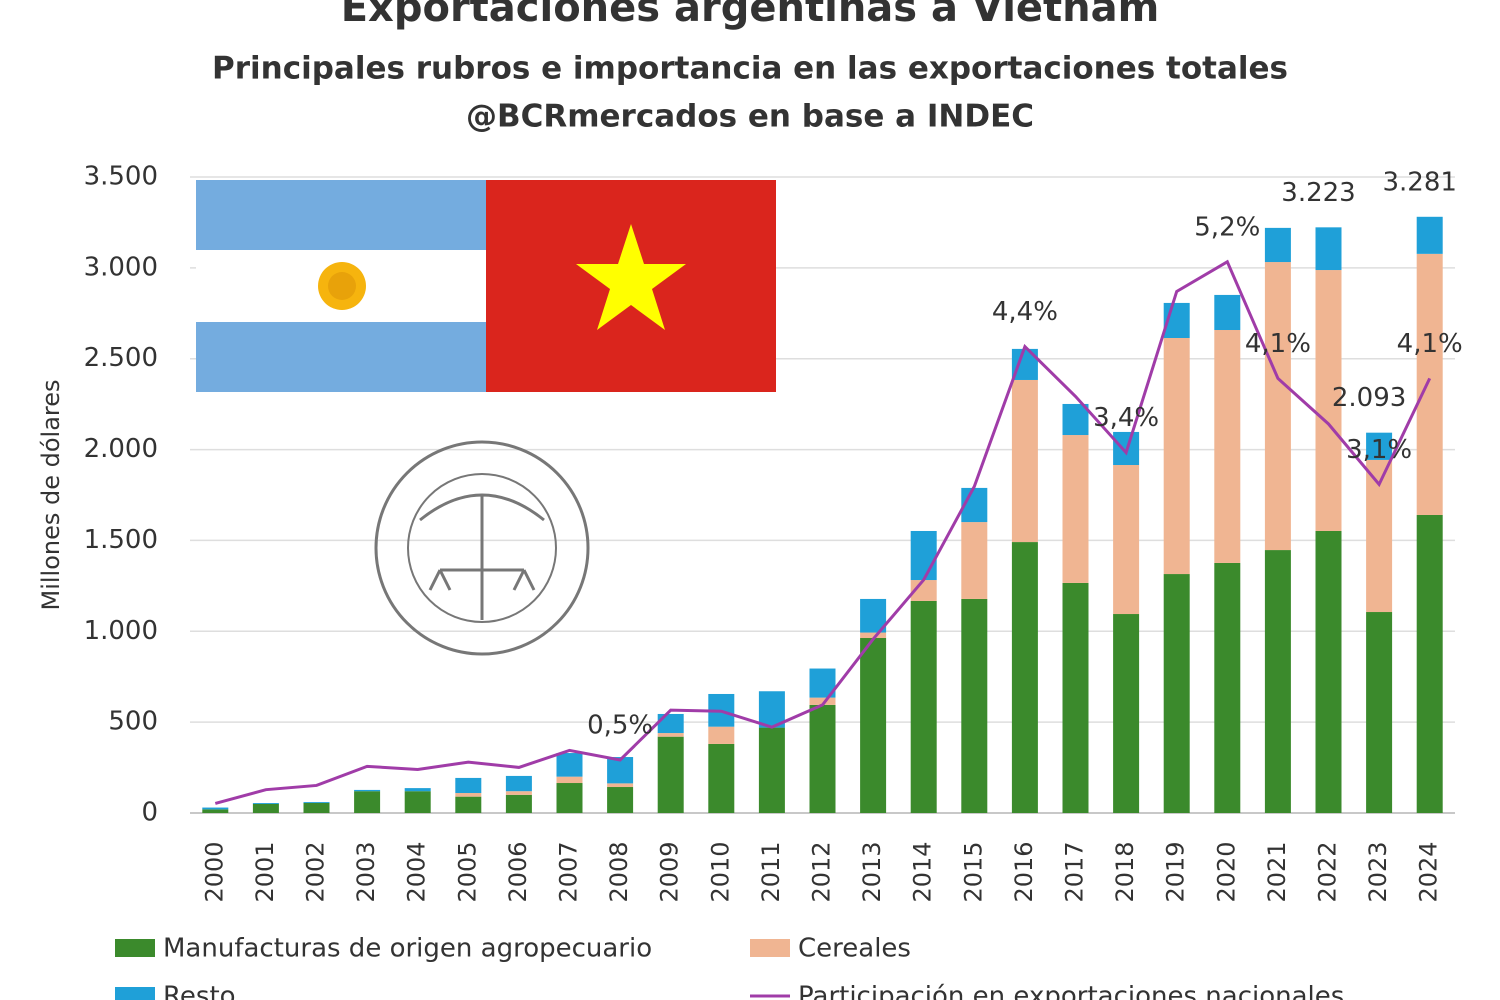 The image size is (1500, 1000). I want to click on total-label: 2.093, so click(1369, 398).